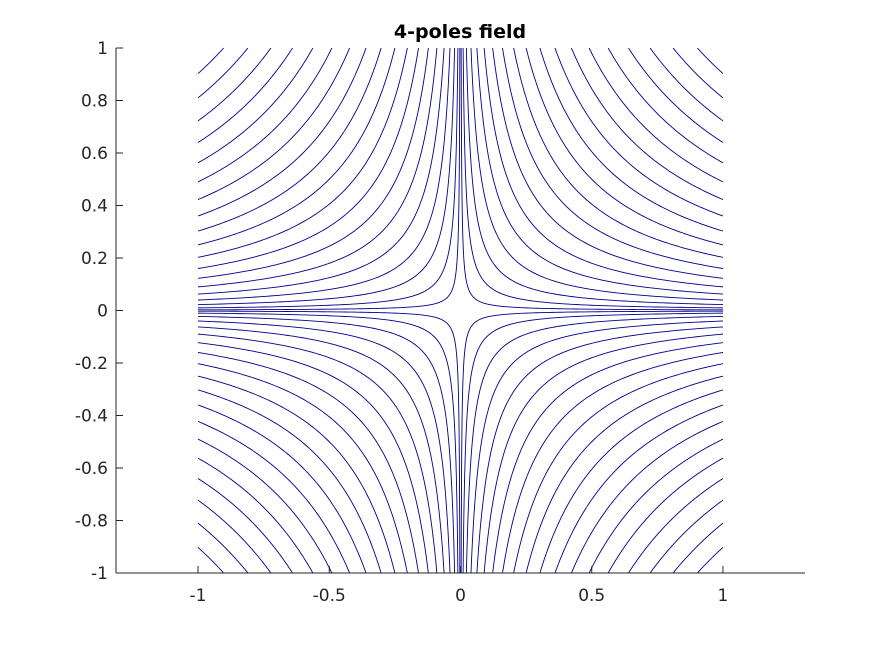  Describe the element at coordinates (102, 49) in the screenshot. I see `y-tick-label: 1` at that location.